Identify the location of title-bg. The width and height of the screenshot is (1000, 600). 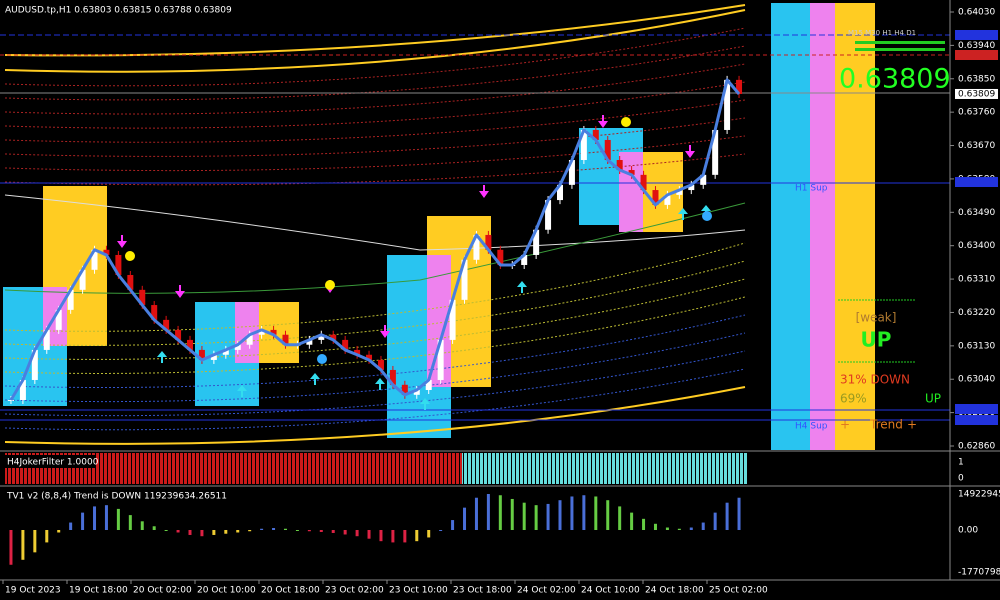
(50, 461).